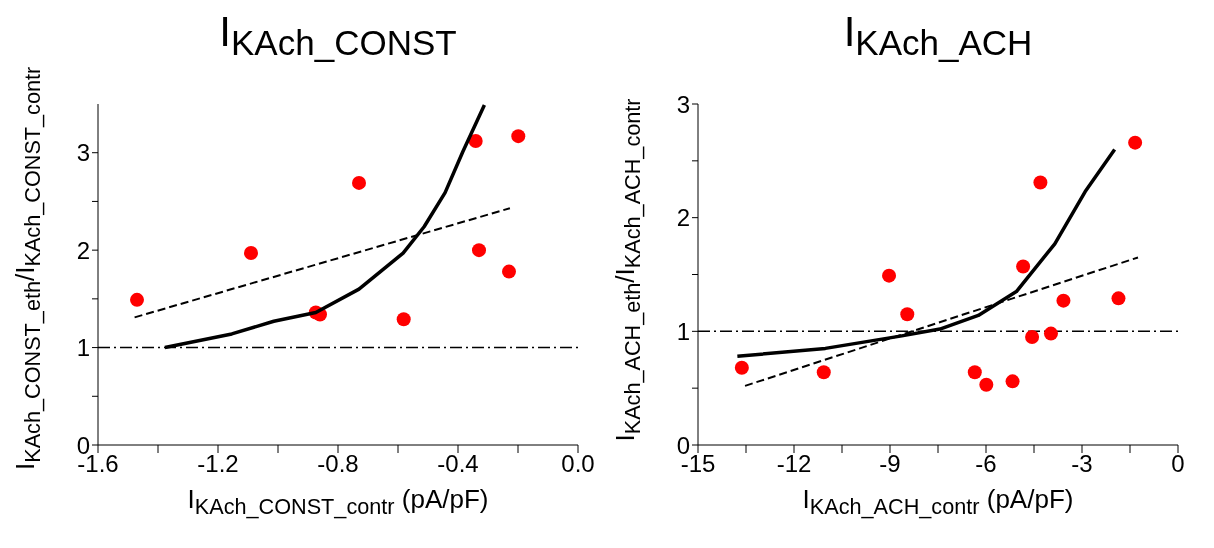 The height and width of the screenshot is (548, 1214). Describe the element at coordinates (578, 464) in the screenshot. I see `x-tick-label: 0.0` at that location.